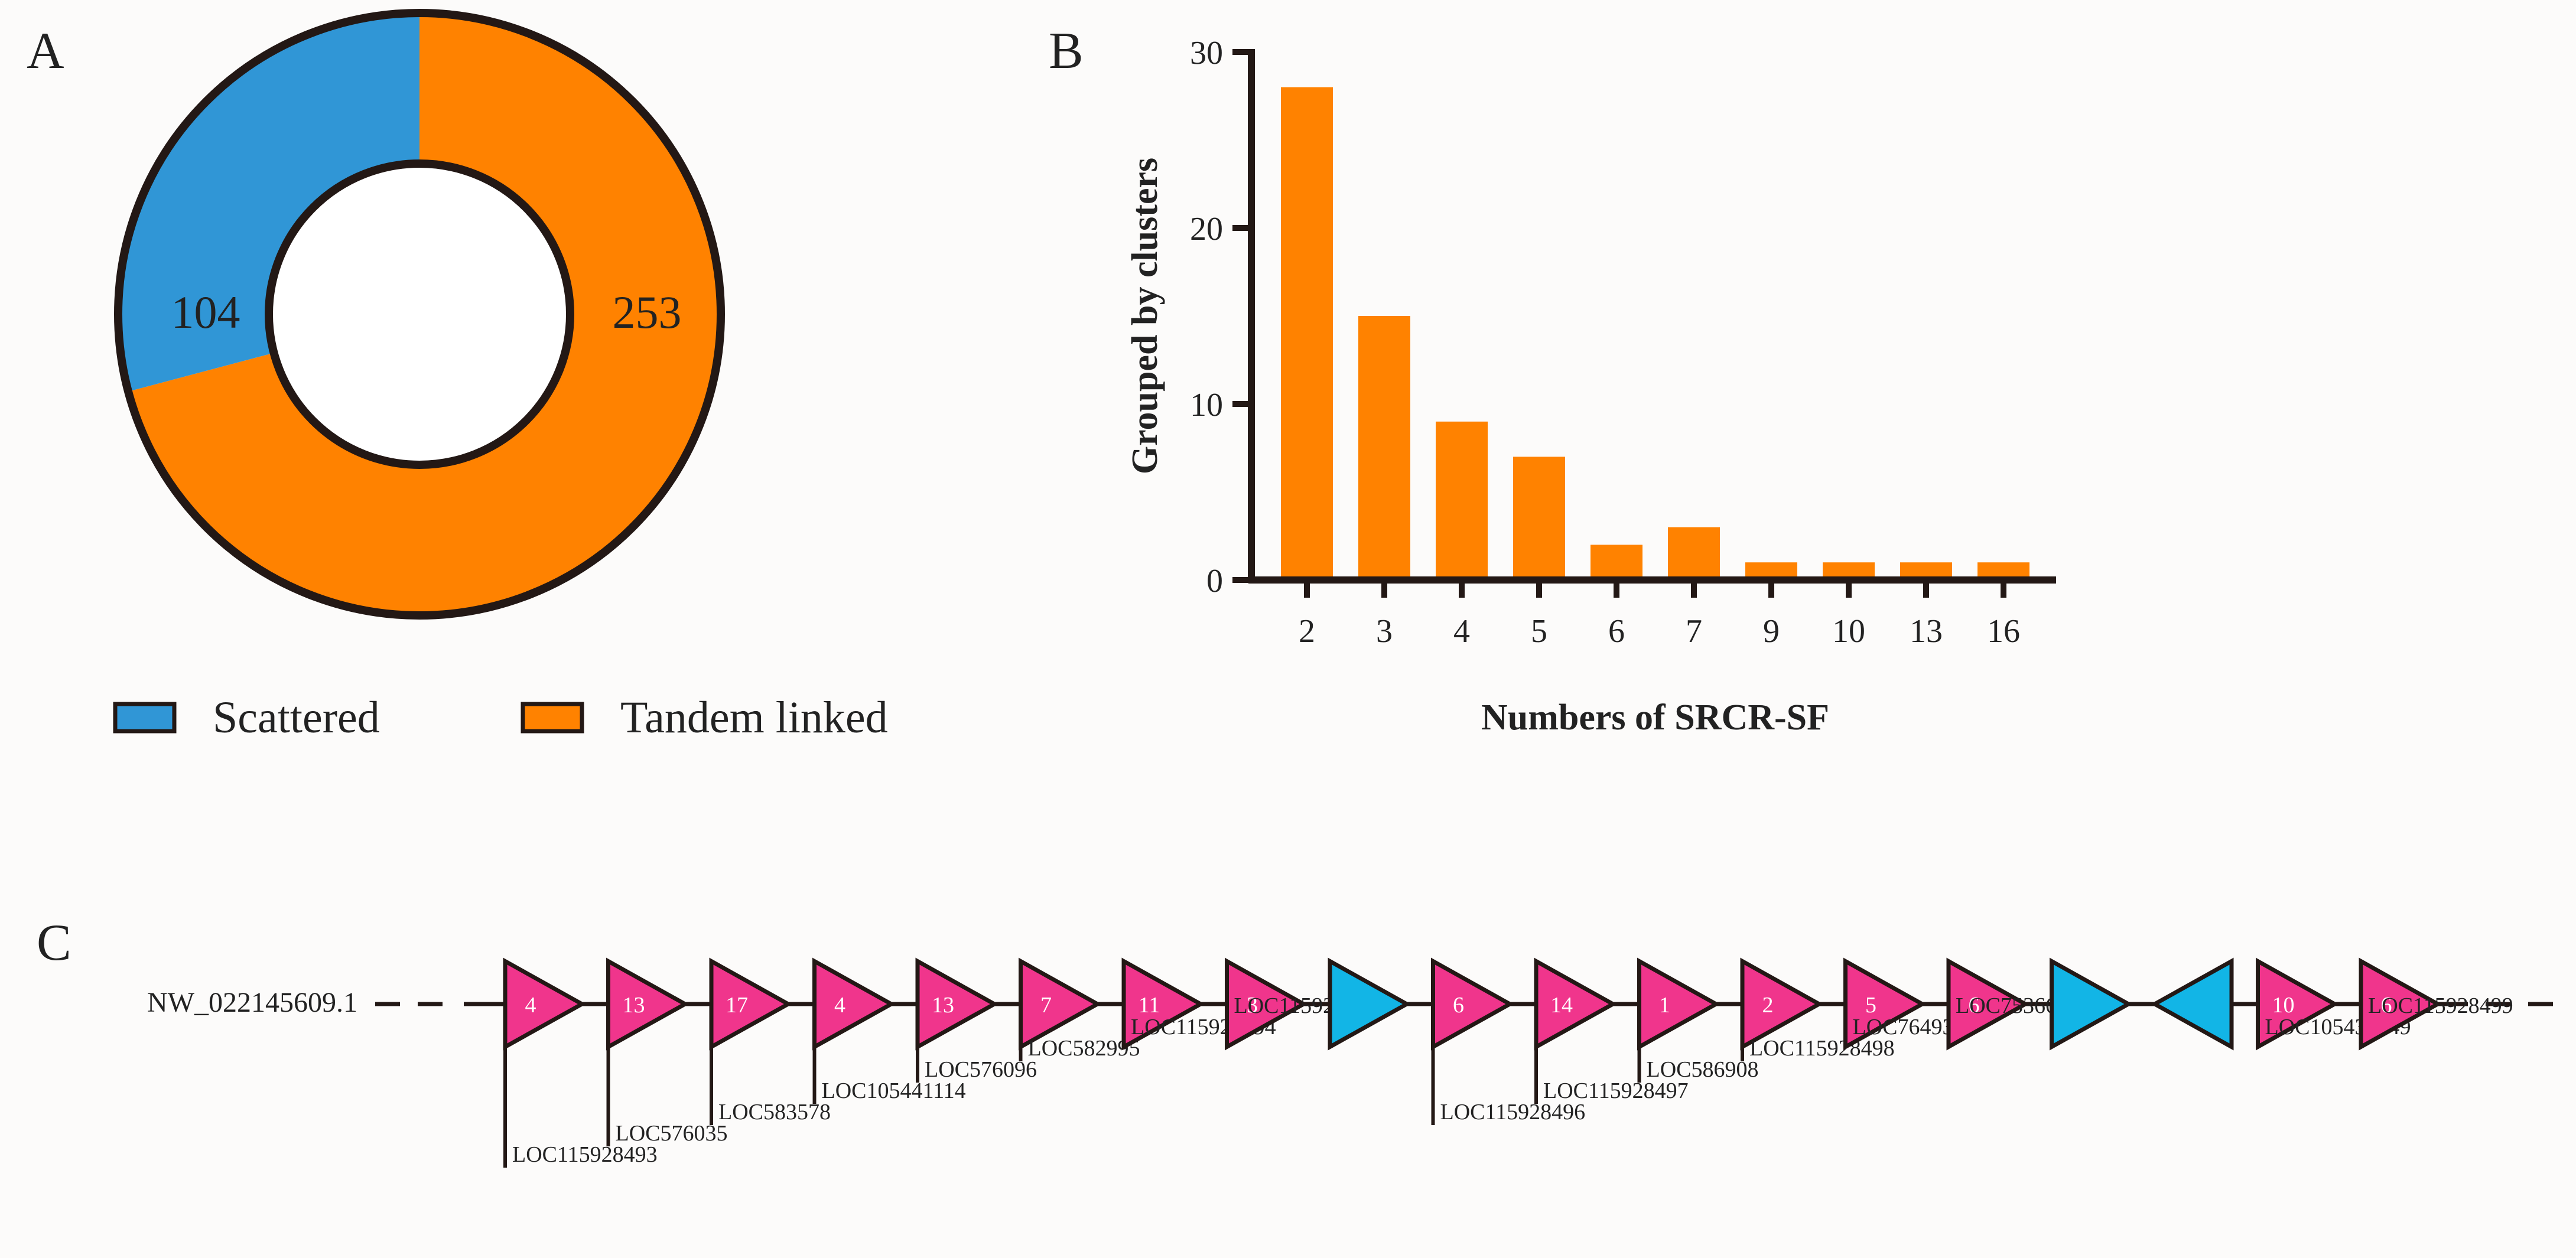  What do you see at coordinates (1822, 1048) in the screenshot?
I see `gene-locus-label: LOC115928498` at bounding box center [1822, 1048].